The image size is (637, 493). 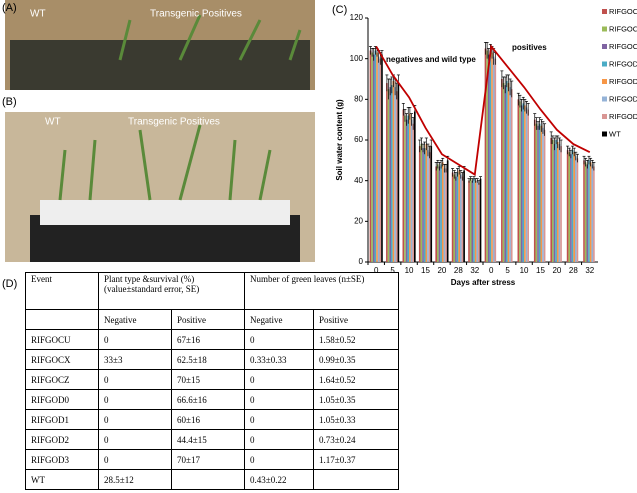 I want to click on table-cell: 33±3, so click(x=135, y=359).